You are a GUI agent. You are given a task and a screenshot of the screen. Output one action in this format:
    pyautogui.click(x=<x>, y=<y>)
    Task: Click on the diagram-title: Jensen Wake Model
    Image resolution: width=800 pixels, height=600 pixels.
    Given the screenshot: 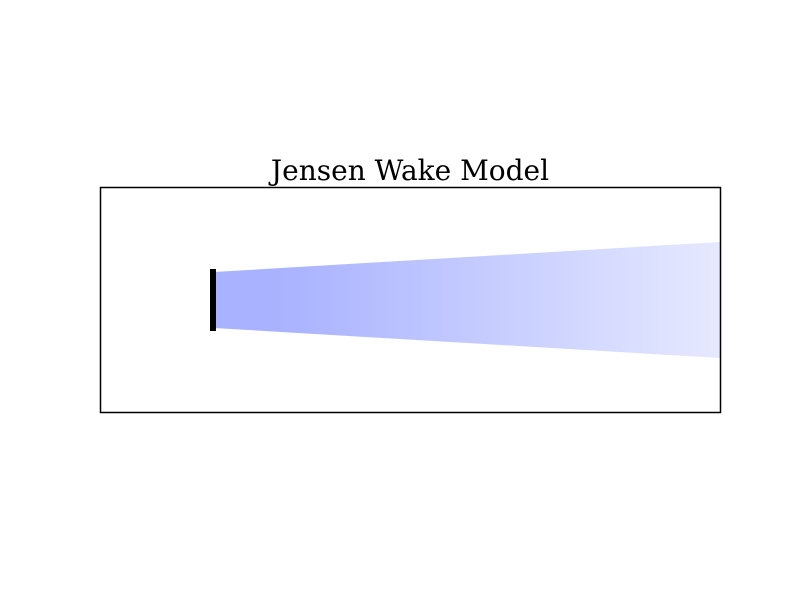 What is the action you would take?
    pyautogui.click(x=408, y=170)
    